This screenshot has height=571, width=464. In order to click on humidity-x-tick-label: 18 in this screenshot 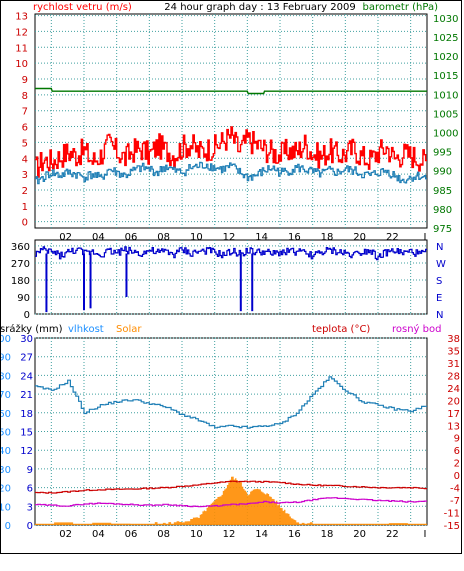, I will do `click(327, 534)`.